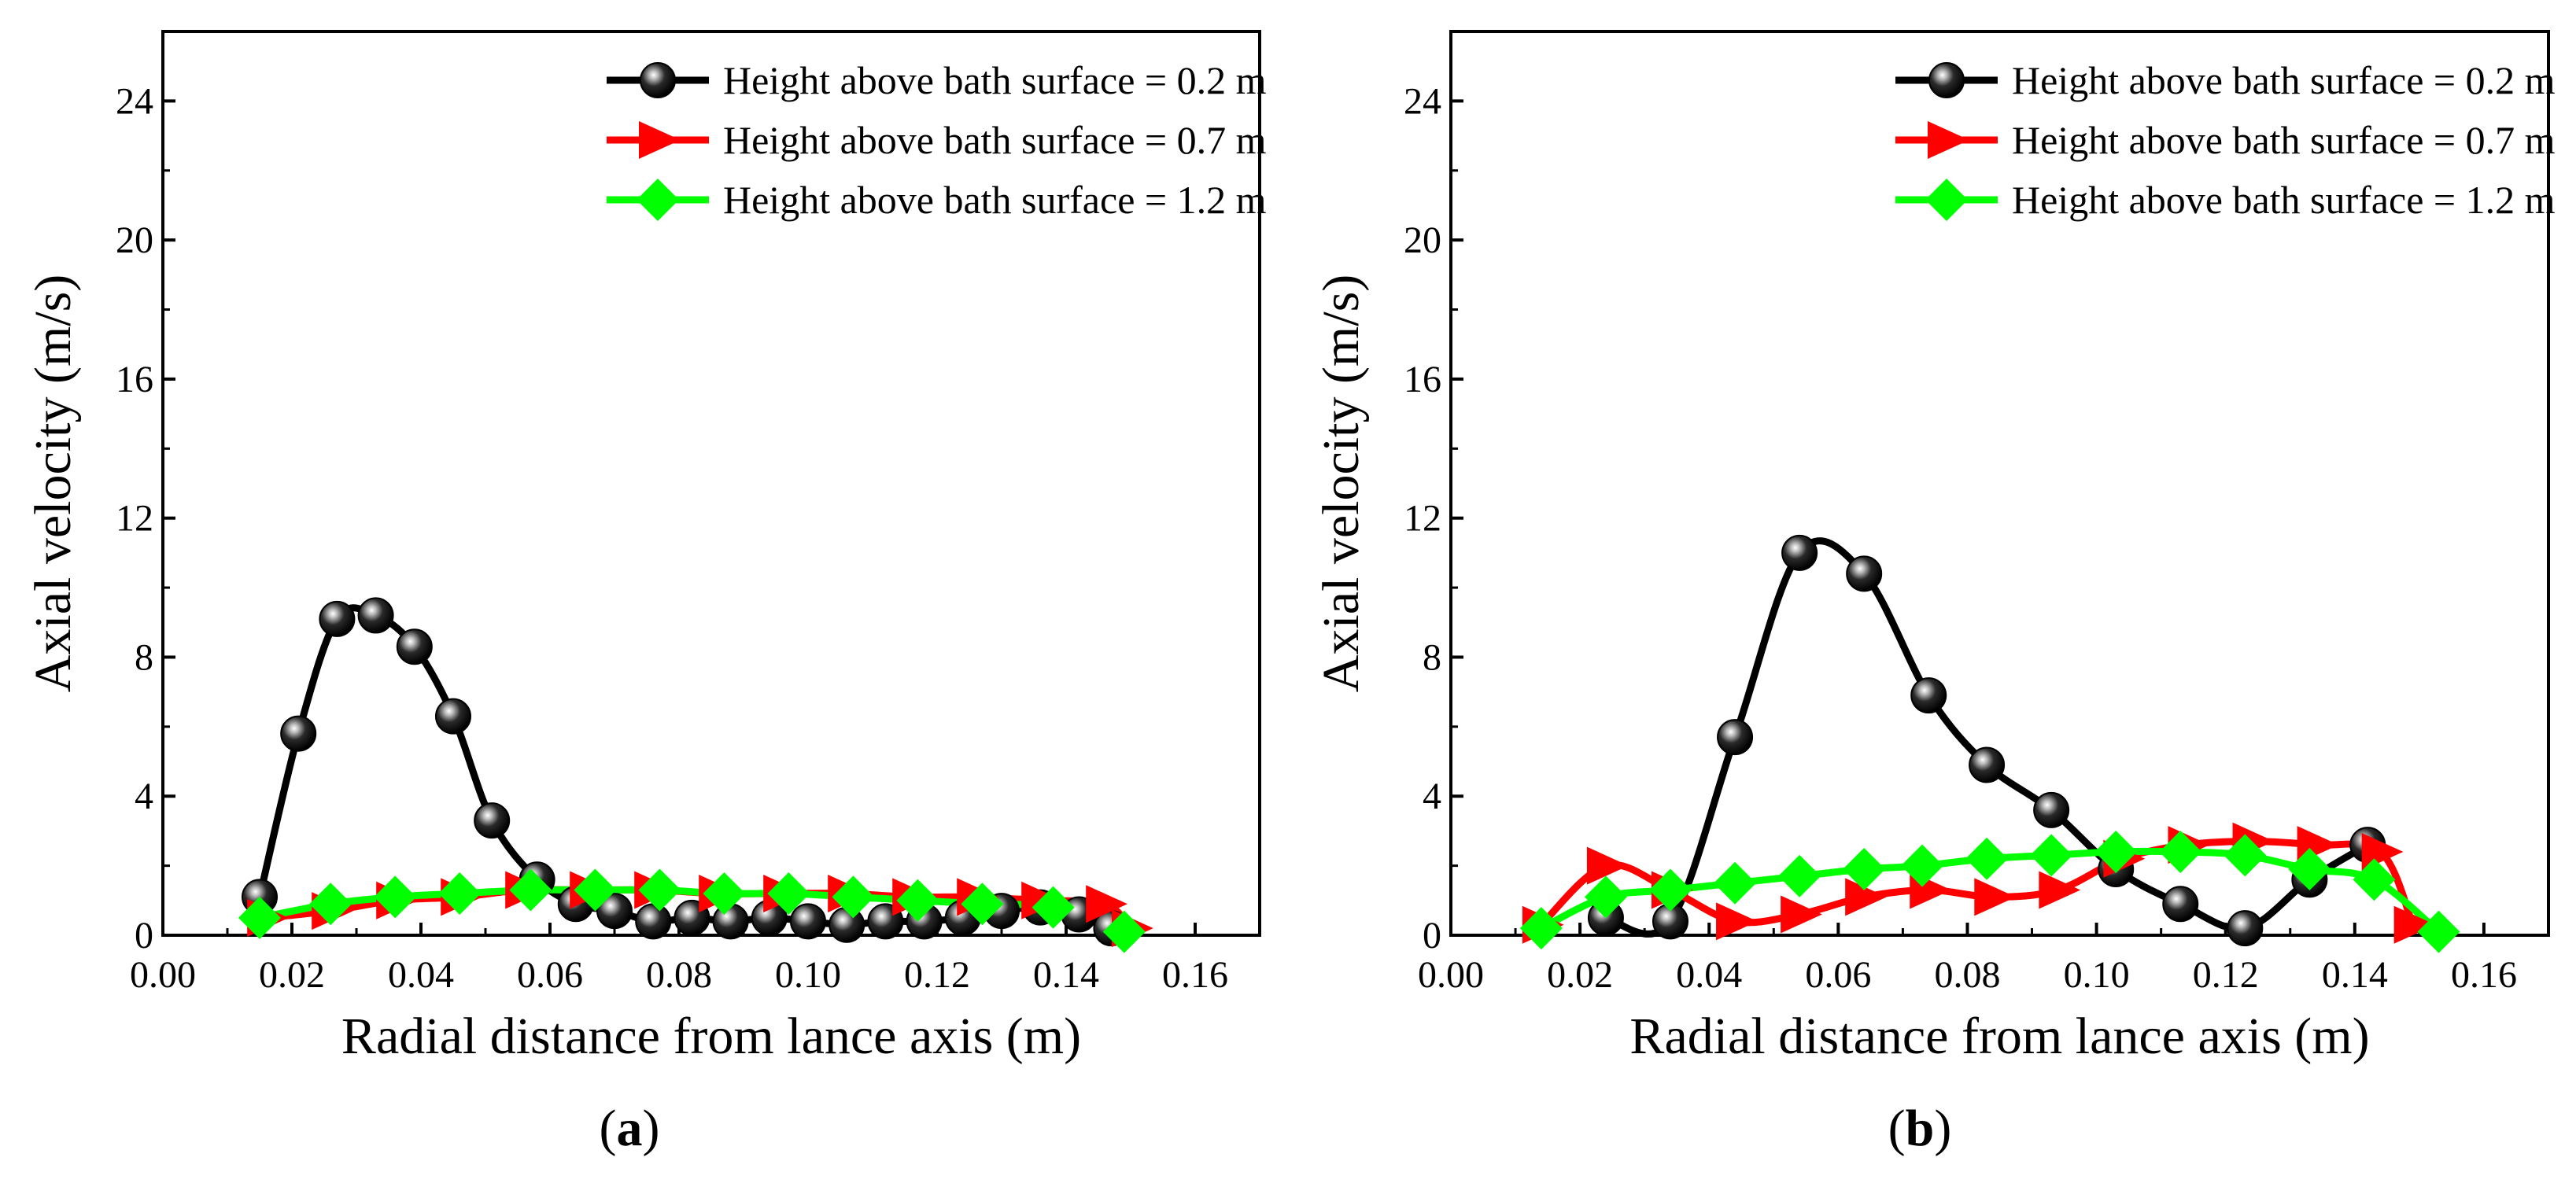 Image resolution: width=2576 pixels, height=1183 pixels. Describe the element at coordinates (1920, 1128) in the screenshot. I see `panel-label: (b)` at that location.